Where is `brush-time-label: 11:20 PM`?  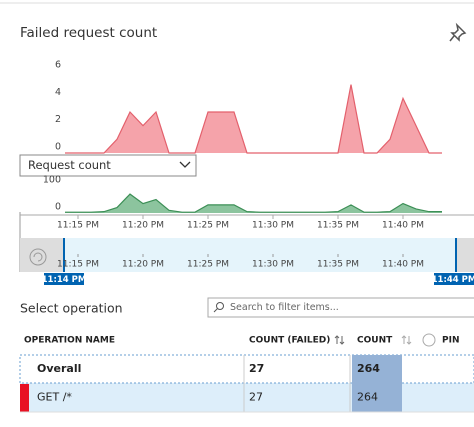 brush-time-label: 11:20 PM is located at coordinates (143, 265).